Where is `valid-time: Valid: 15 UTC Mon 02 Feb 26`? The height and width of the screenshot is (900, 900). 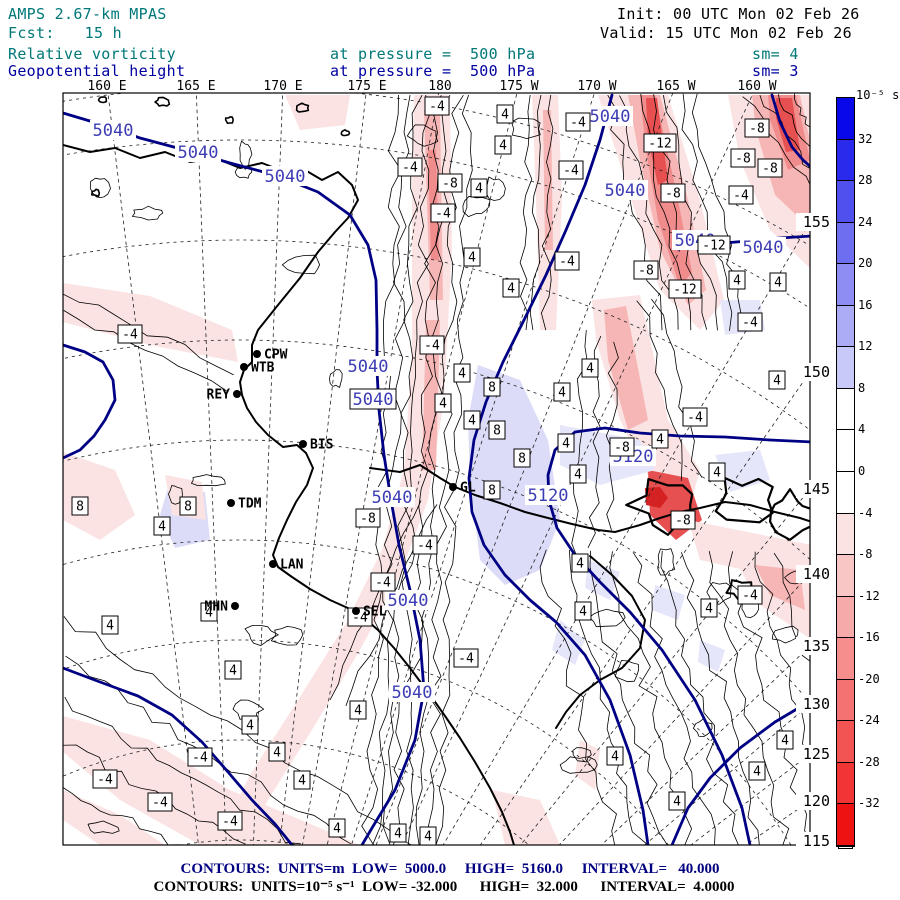 valid-time: Valid: 15 UTC Mon 02 Feb 26 is located at coordinates (726, 33).